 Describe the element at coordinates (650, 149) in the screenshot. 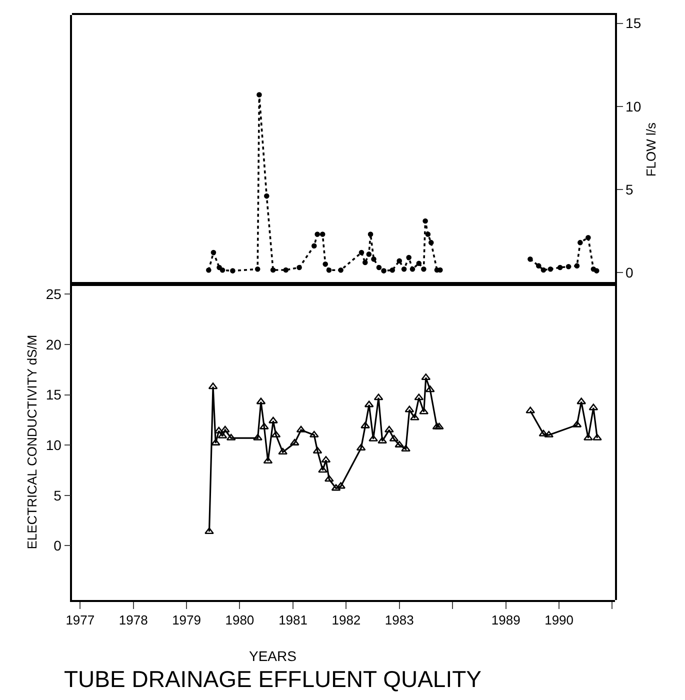

I see `y2-axis-title: FLOW l/s` at that location.